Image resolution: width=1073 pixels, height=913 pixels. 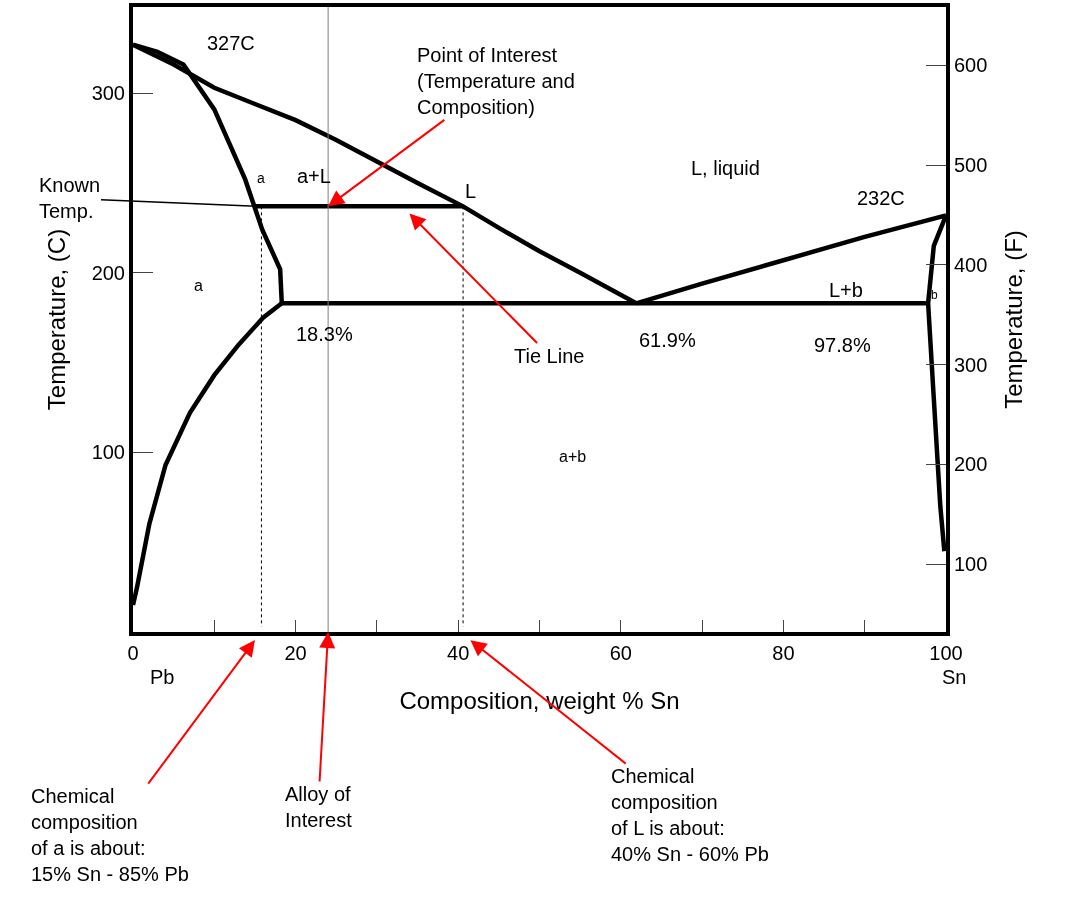 I want to click on text: Chemical composition of a is about: 15% Sn - 85% Pb, so click(x=110, y=835).